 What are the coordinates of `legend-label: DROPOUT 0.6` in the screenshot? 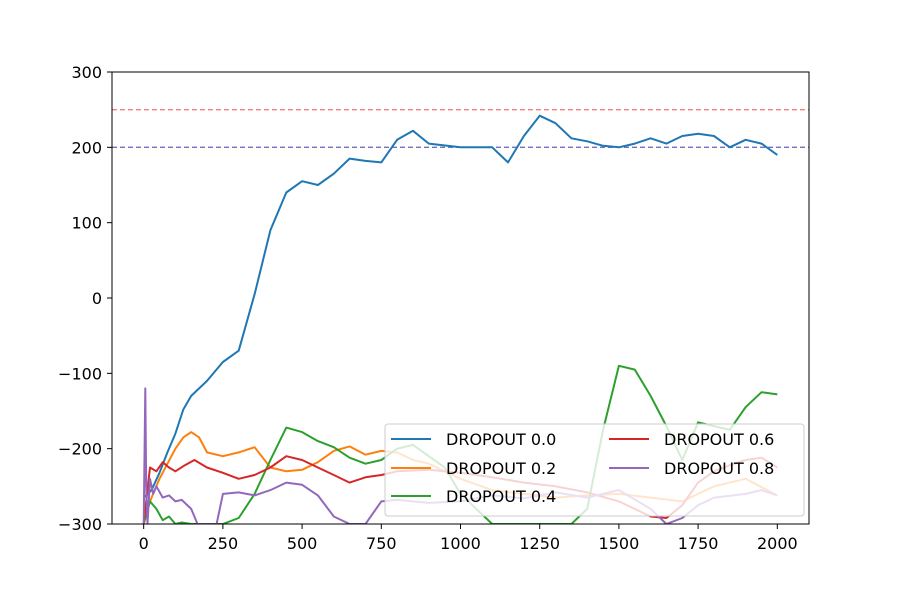 It's located at (719, 439).